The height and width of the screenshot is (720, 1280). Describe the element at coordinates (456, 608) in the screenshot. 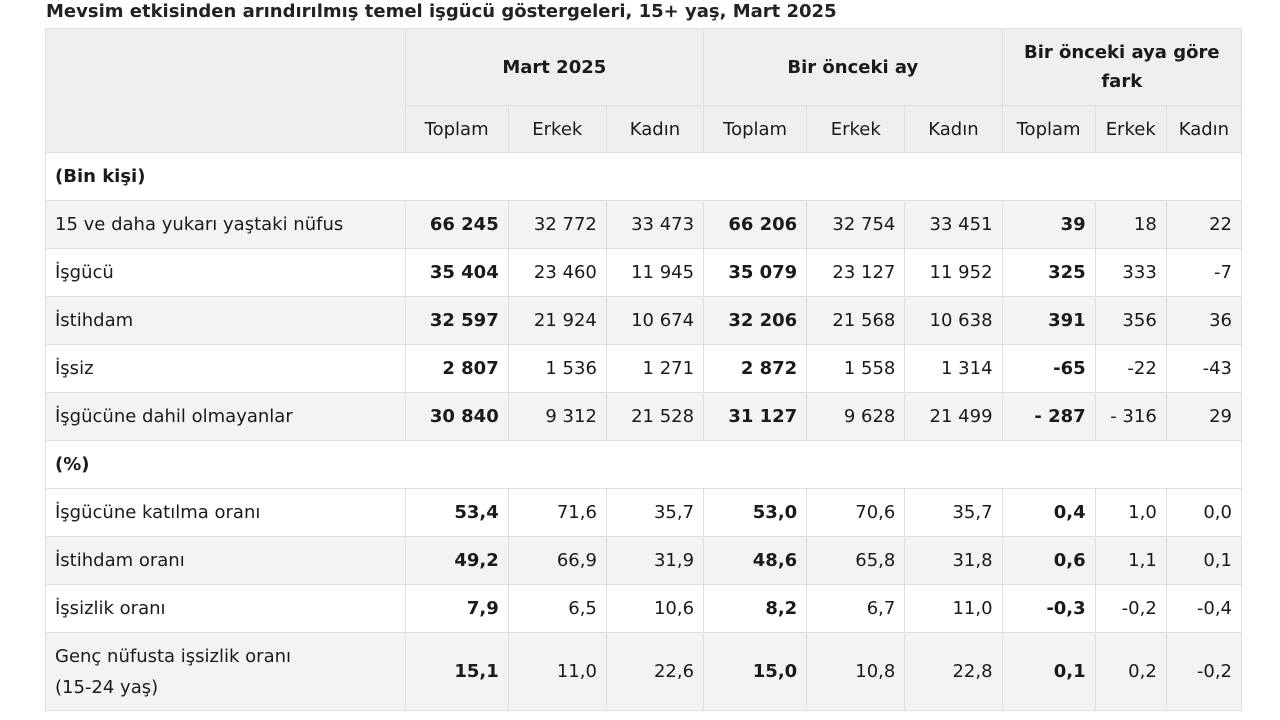

I see `table-cell: 7,9` at that location.